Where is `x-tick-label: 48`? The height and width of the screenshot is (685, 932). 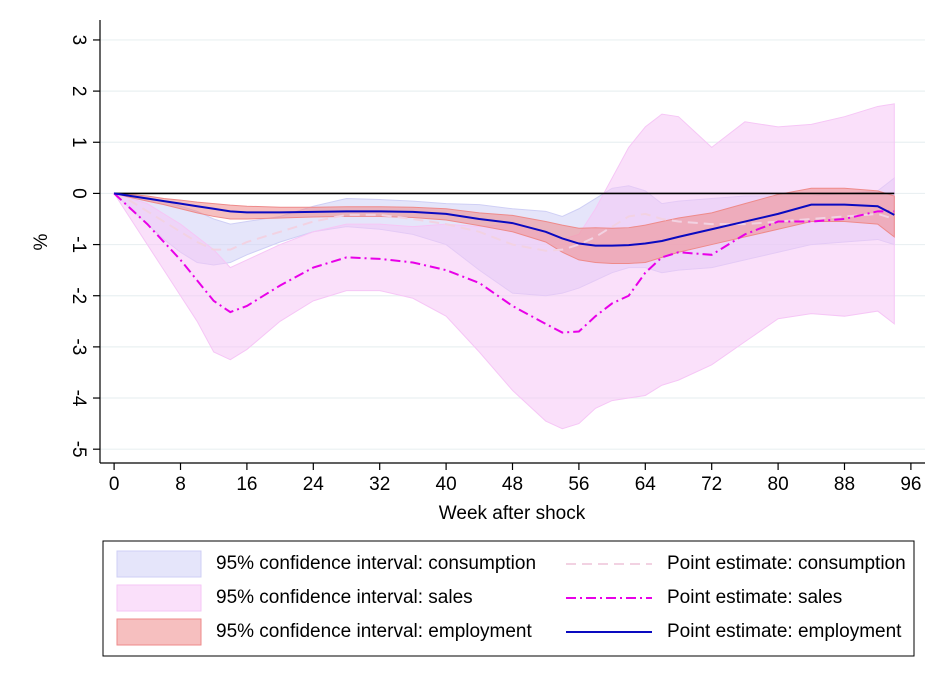
x-tick-label: 48 is located at coordinates (512, 484).